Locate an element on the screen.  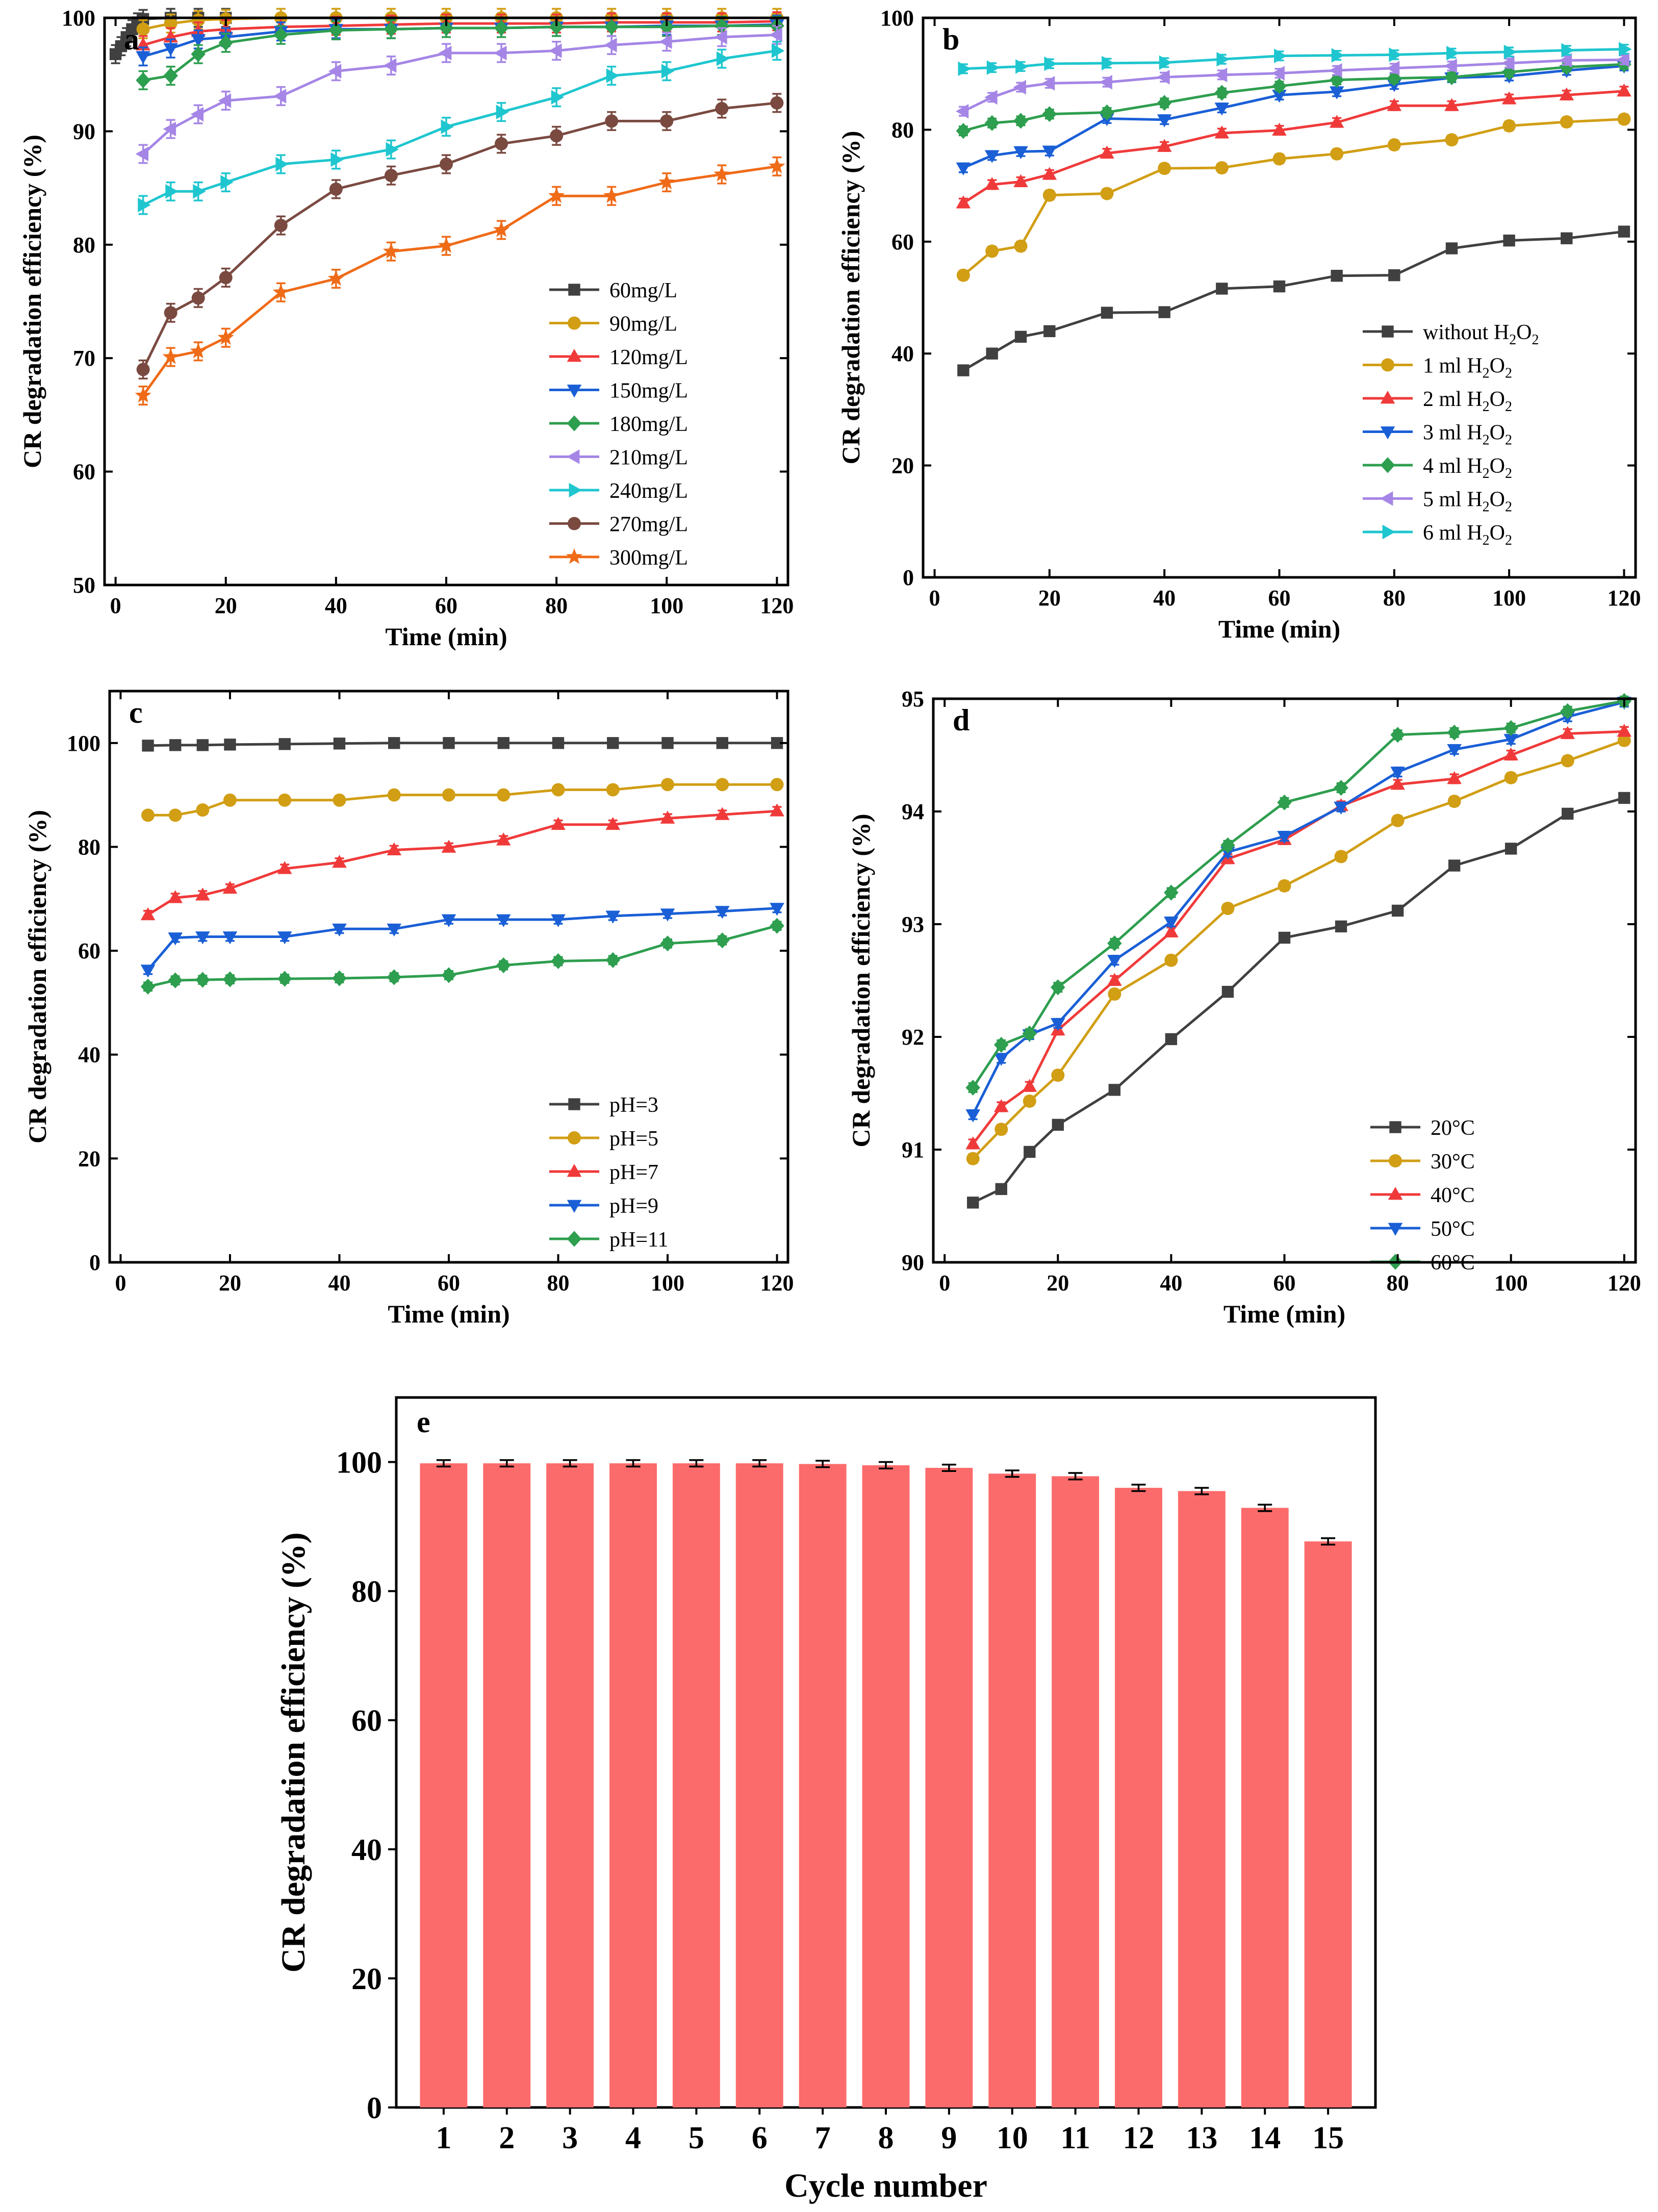
x-tick-label: 13 is located at coordinates (1201, 2138).